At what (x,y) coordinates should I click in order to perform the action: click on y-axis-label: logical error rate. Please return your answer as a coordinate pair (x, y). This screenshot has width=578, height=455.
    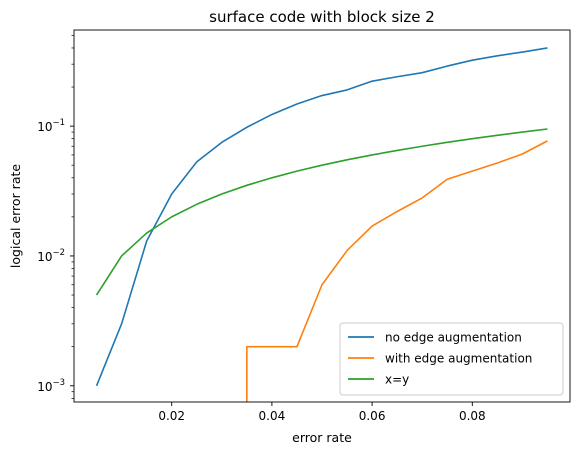
    Looking at the image, I should click on (15, 216).